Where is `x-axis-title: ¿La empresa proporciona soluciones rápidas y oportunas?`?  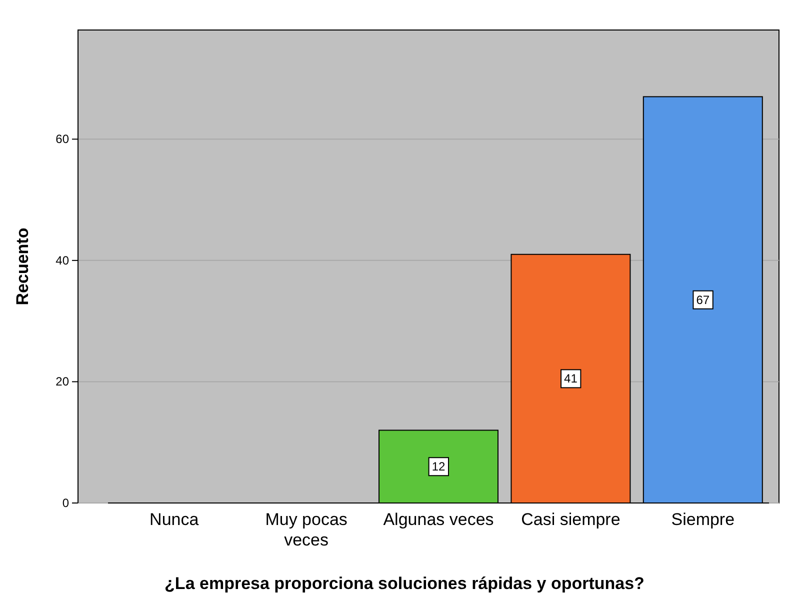
x-axis-title: ¿La empresa proporciona soluciones rápidas y oportunas? is located at coordinates (404, 583).